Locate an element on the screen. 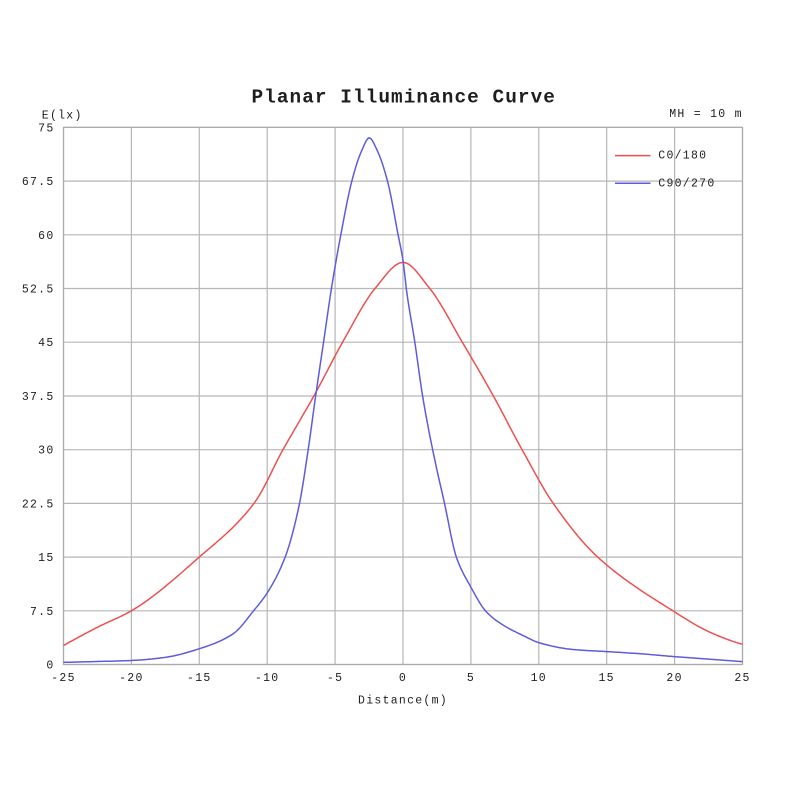 The image size is (800, 800). svg-text: -25 is located at coordinates (63, 678).